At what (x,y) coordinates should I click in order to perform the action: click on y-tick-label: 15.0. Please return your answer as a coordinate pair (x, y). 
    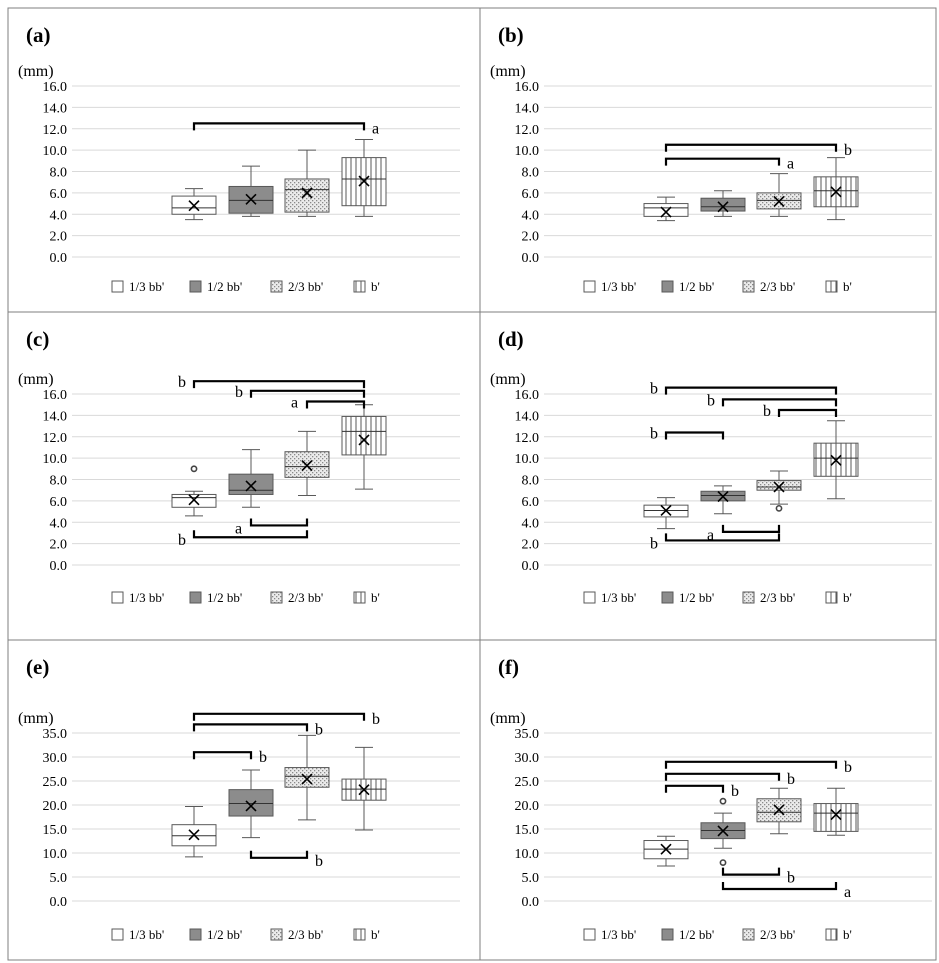
    Looking at the image, I should click on (527, 830).